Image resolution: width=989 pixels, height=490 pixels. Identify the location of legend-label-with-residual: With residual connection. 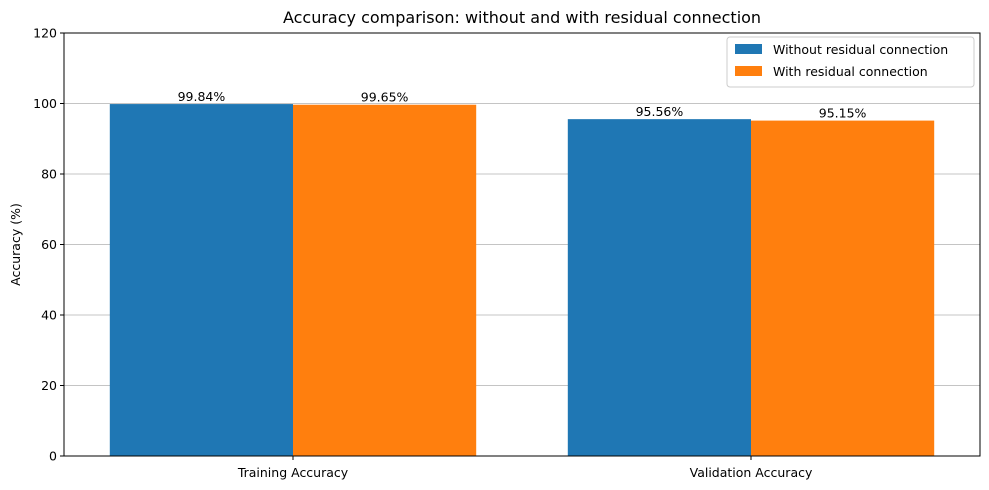
(850, 71).